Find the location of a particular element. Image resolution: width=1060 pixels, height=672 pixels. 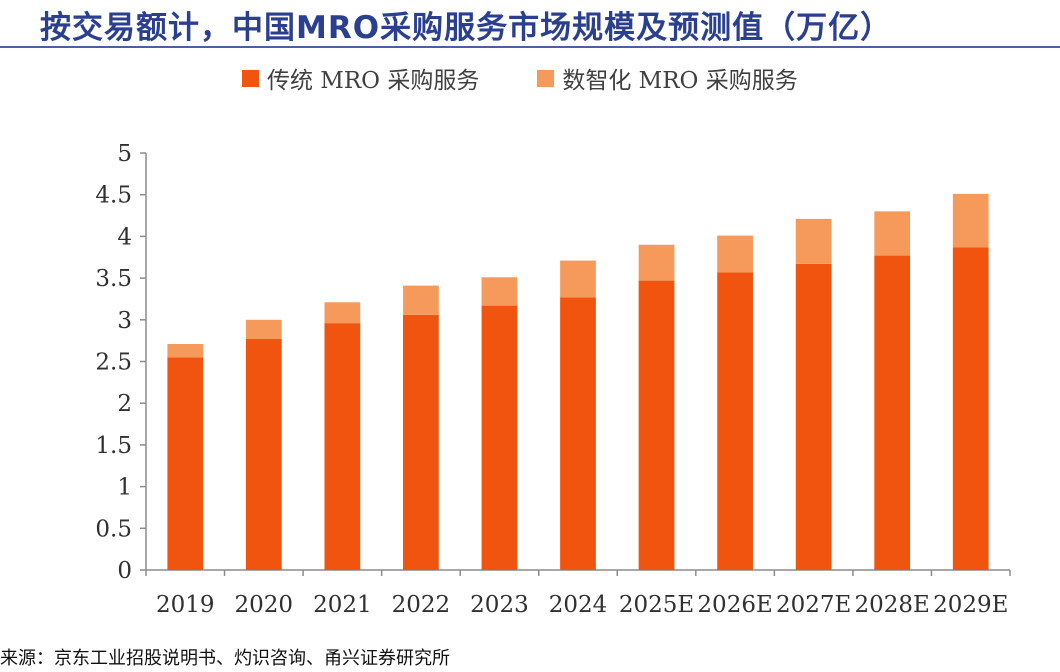

legend-swatch-digital is located at coordinates (546, 78).